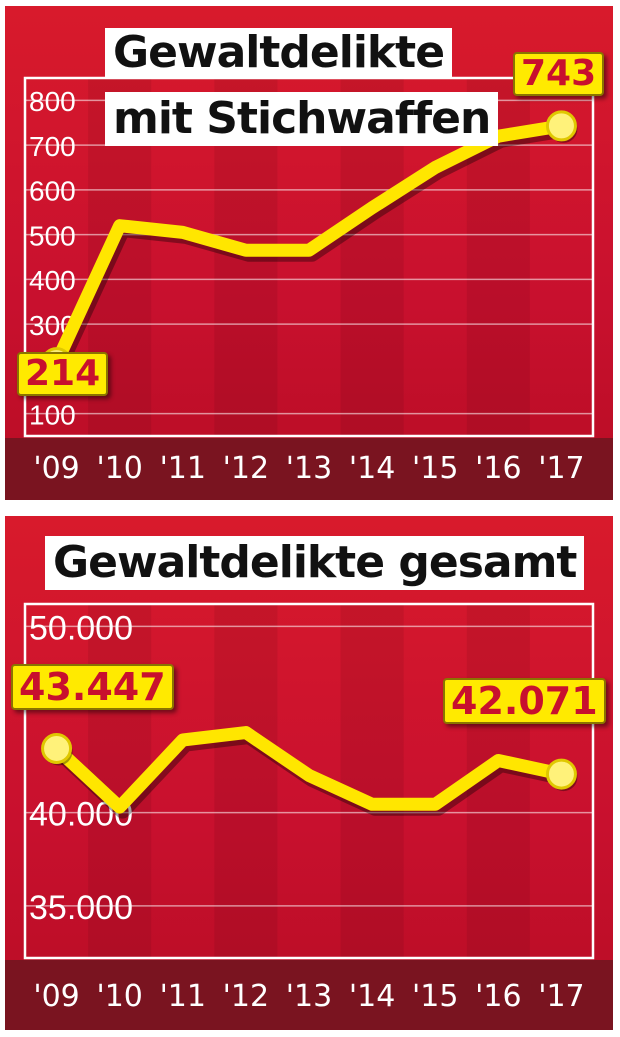 The width and height of the screenshot is (620, 1037). What do you see at coordinates (81, 908) in the screenshot?
I see `y-tick-label: 35.000` at bounding box center [81, 908].